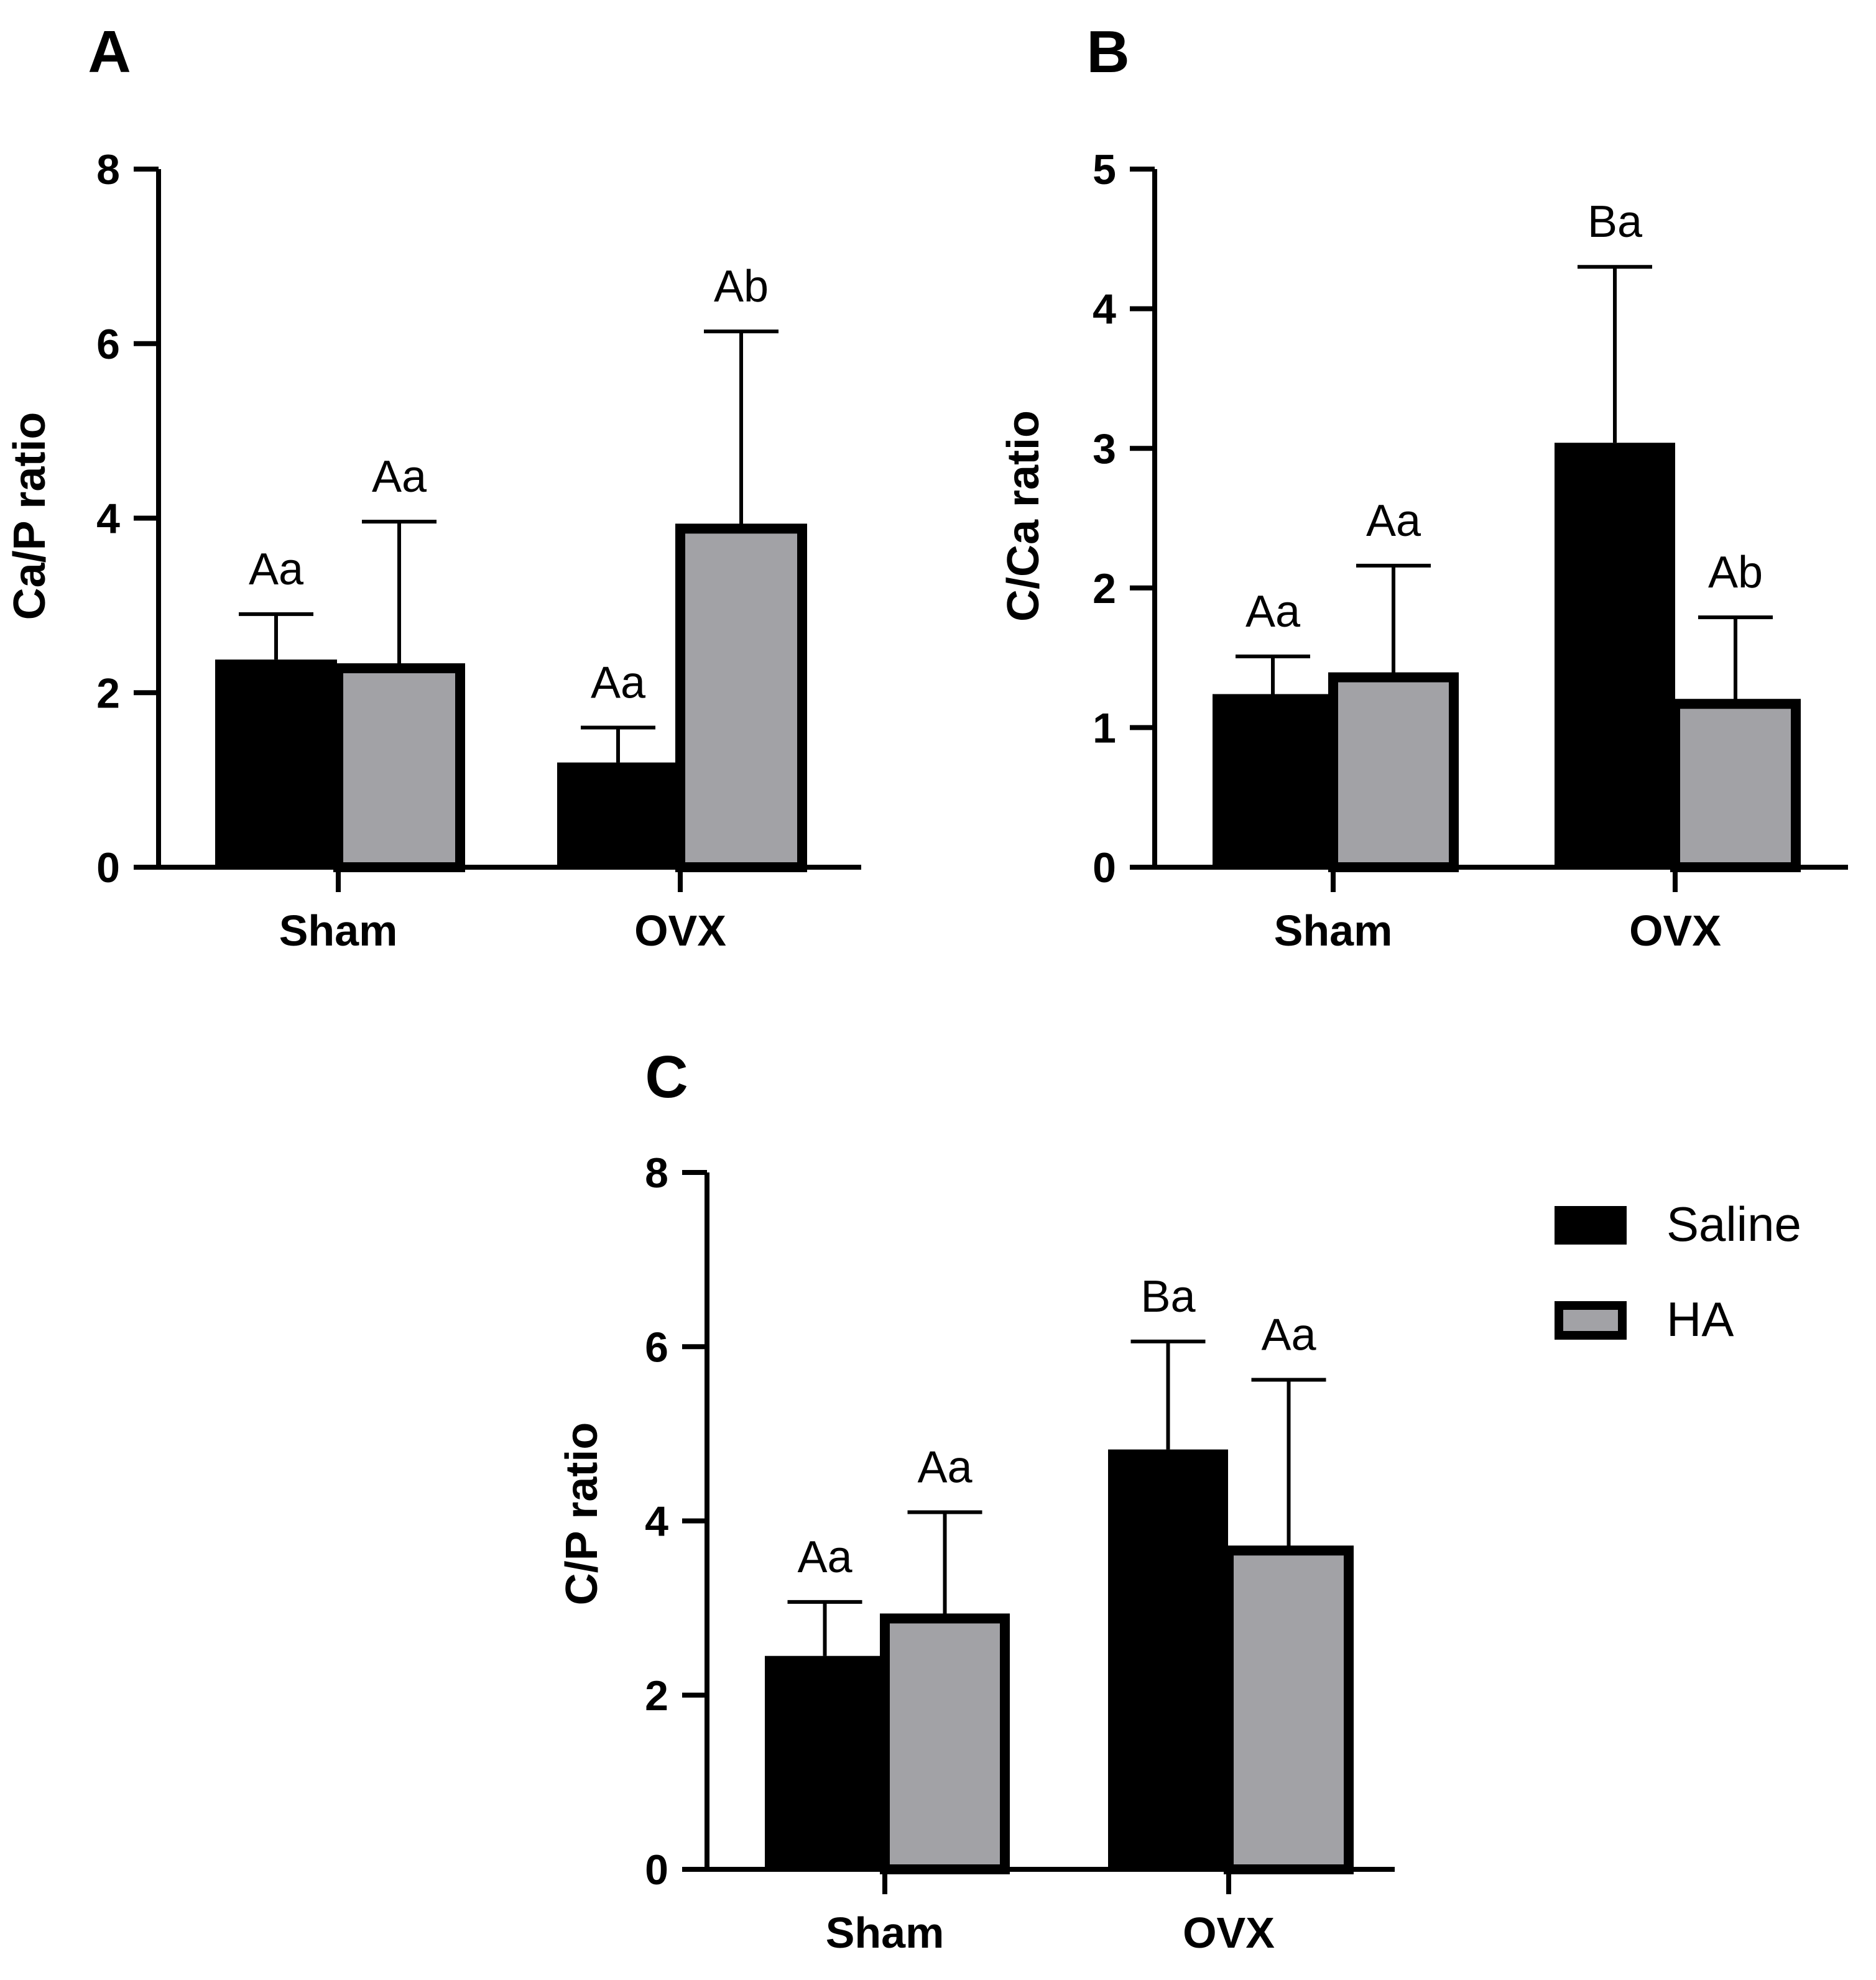 Image resolution: width=1876 pixels, height=1980 pixels. I want to click on panel-letter: A, so click(109, 52).